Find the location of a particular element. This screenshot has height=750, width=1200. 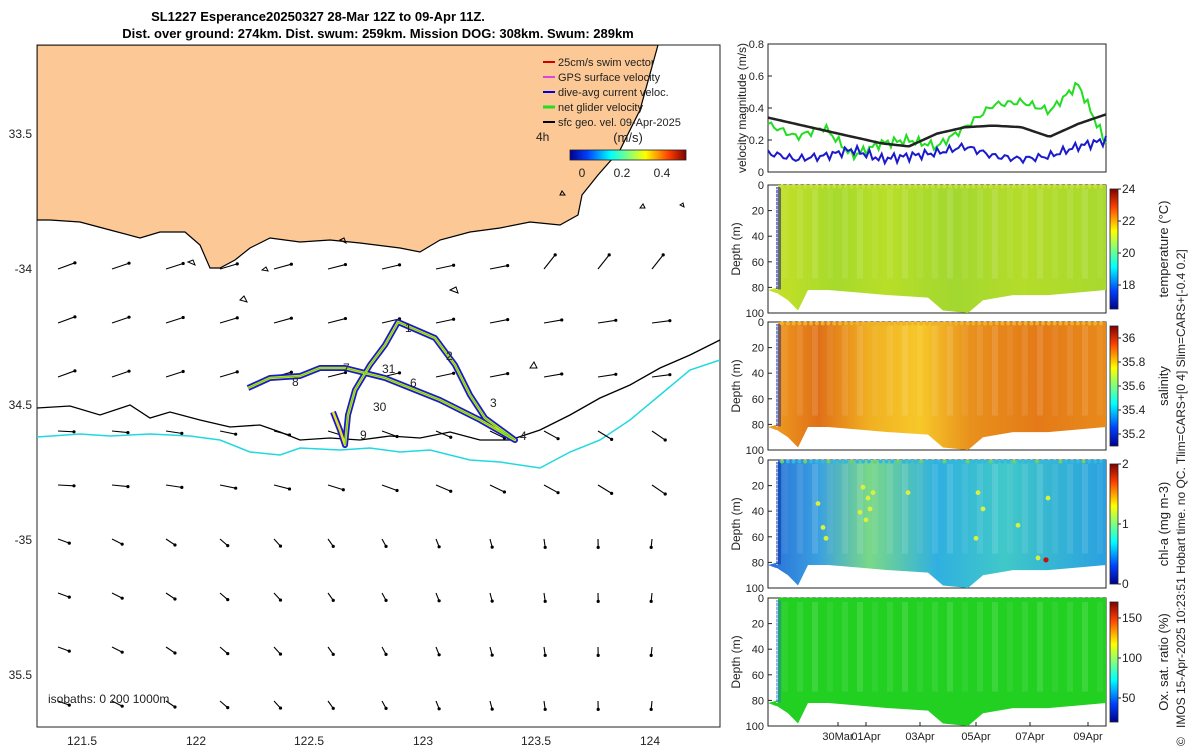

x-tick: 122.5 is located at coordinates (309, 741).